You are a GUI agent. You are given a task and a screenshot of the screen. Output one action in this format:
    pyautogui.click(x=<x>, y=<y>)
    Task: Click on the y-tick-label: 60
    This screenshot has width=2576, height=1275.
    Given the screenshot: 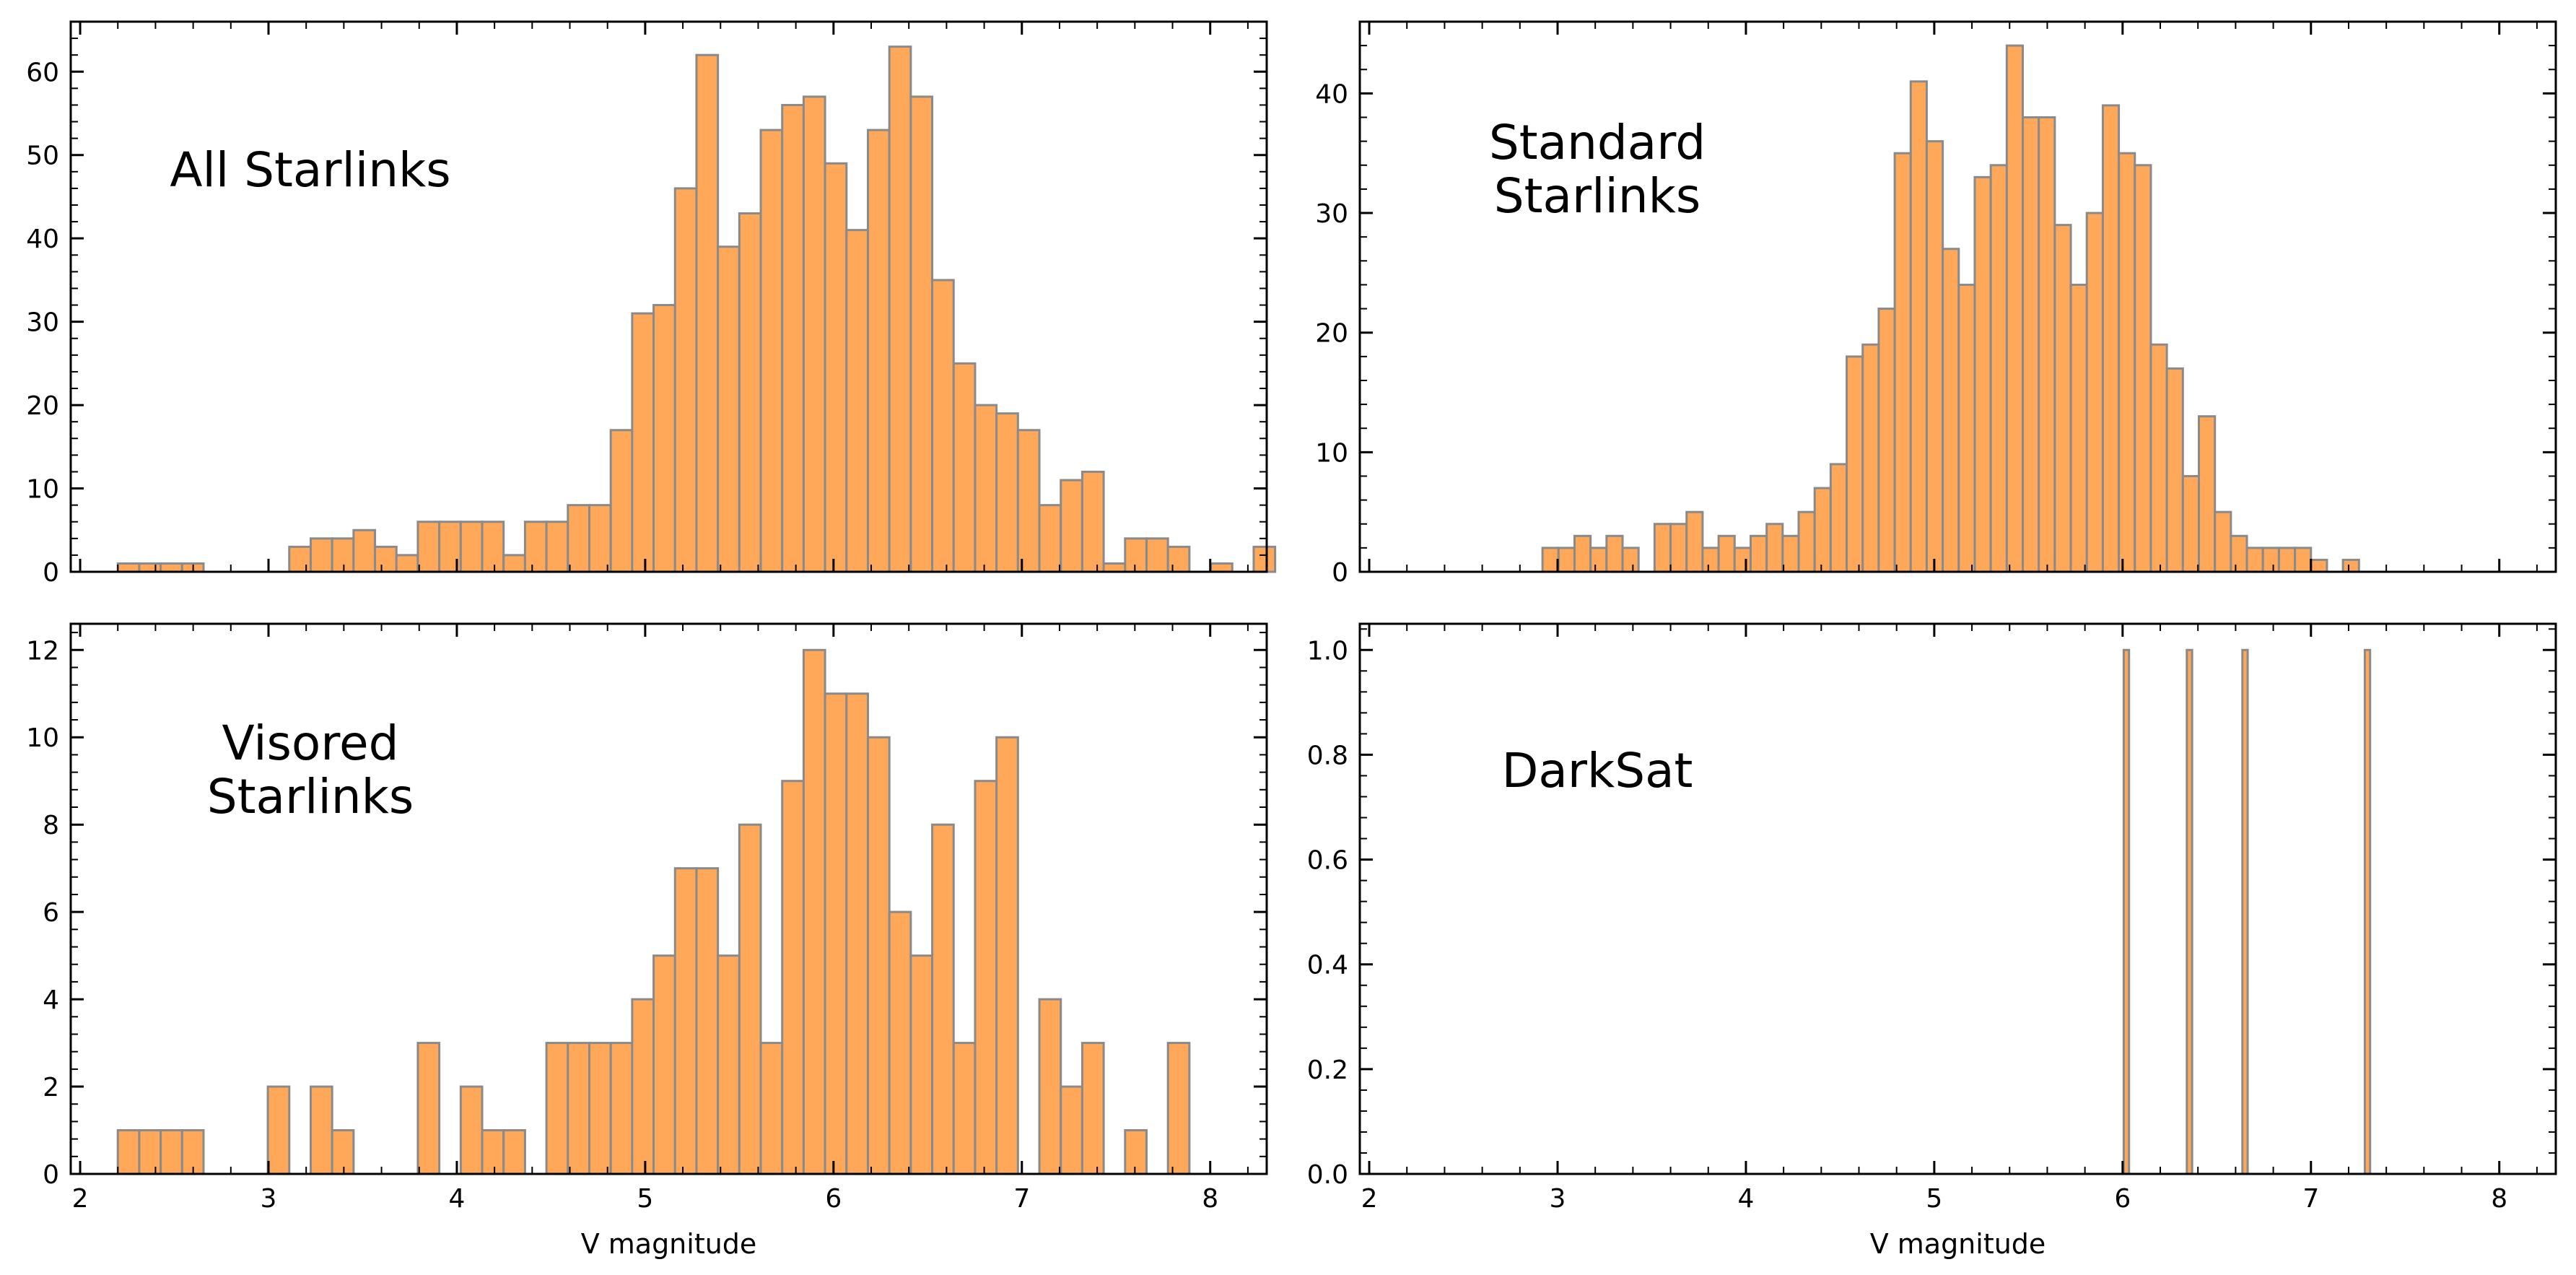 What is the action you would take?
    pyautogui.click(x=42, y=72)
    